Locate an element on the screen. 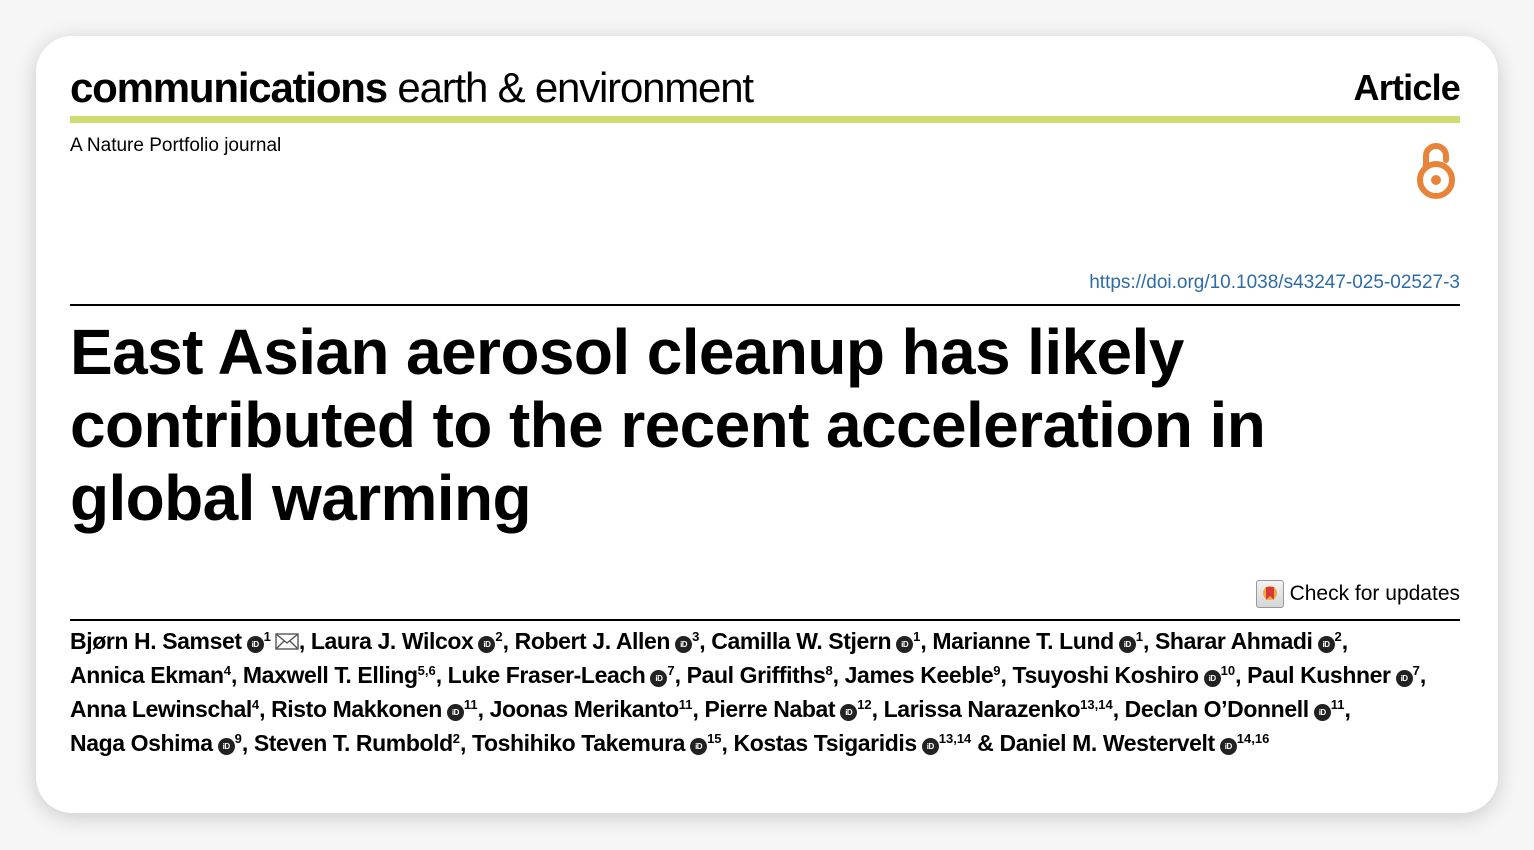 This screenshot has width=1534, height=850. author: Larissa Narazenko13,14, is located at coordinates (1004, 709).